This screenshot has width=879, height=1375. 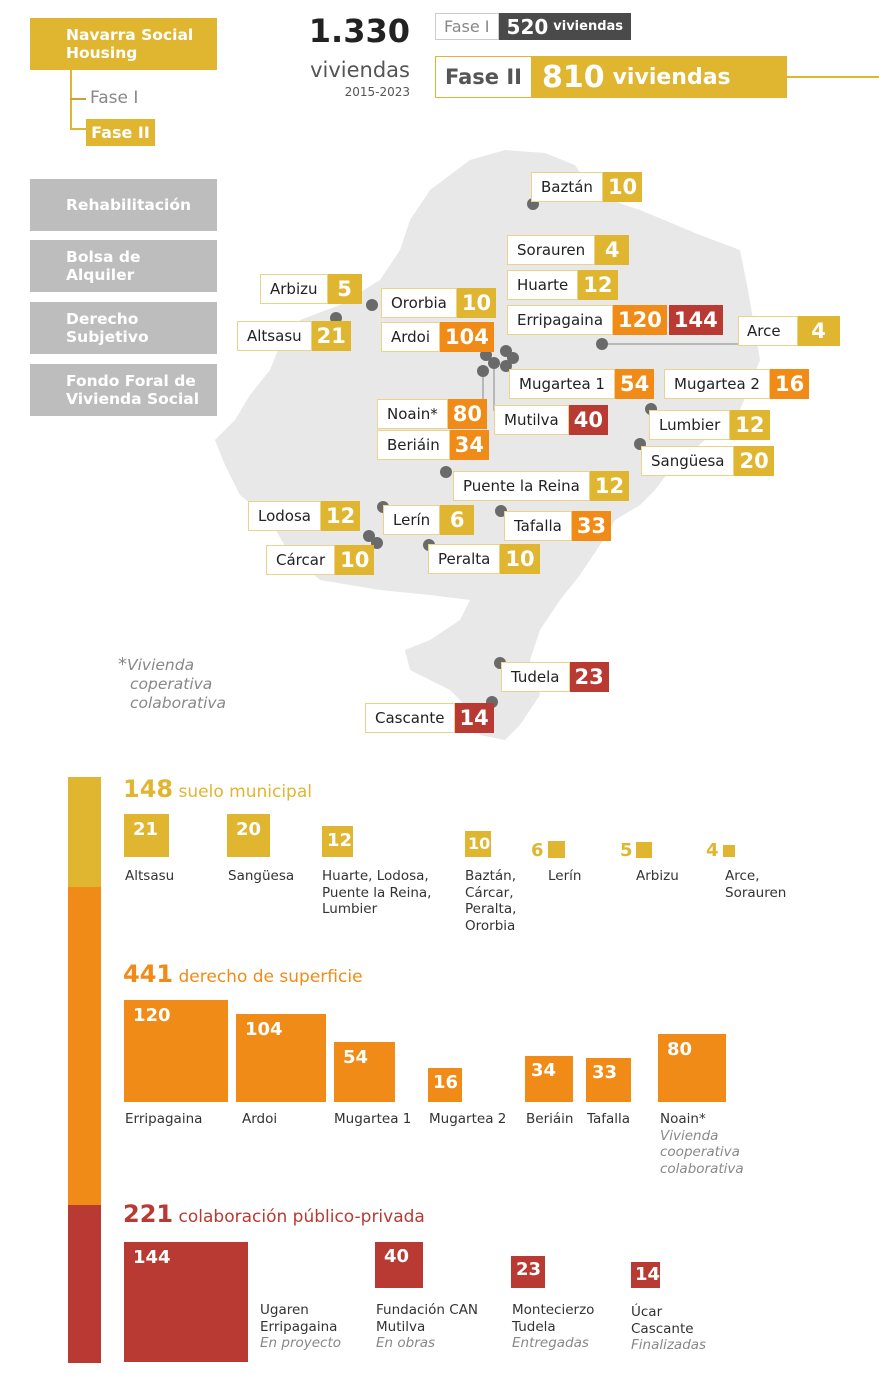 What do you see at coordinates (217, 789) in the screenshot?
I see `municipal-title: 148 suelo municipal` at bounding box center [217, 789].